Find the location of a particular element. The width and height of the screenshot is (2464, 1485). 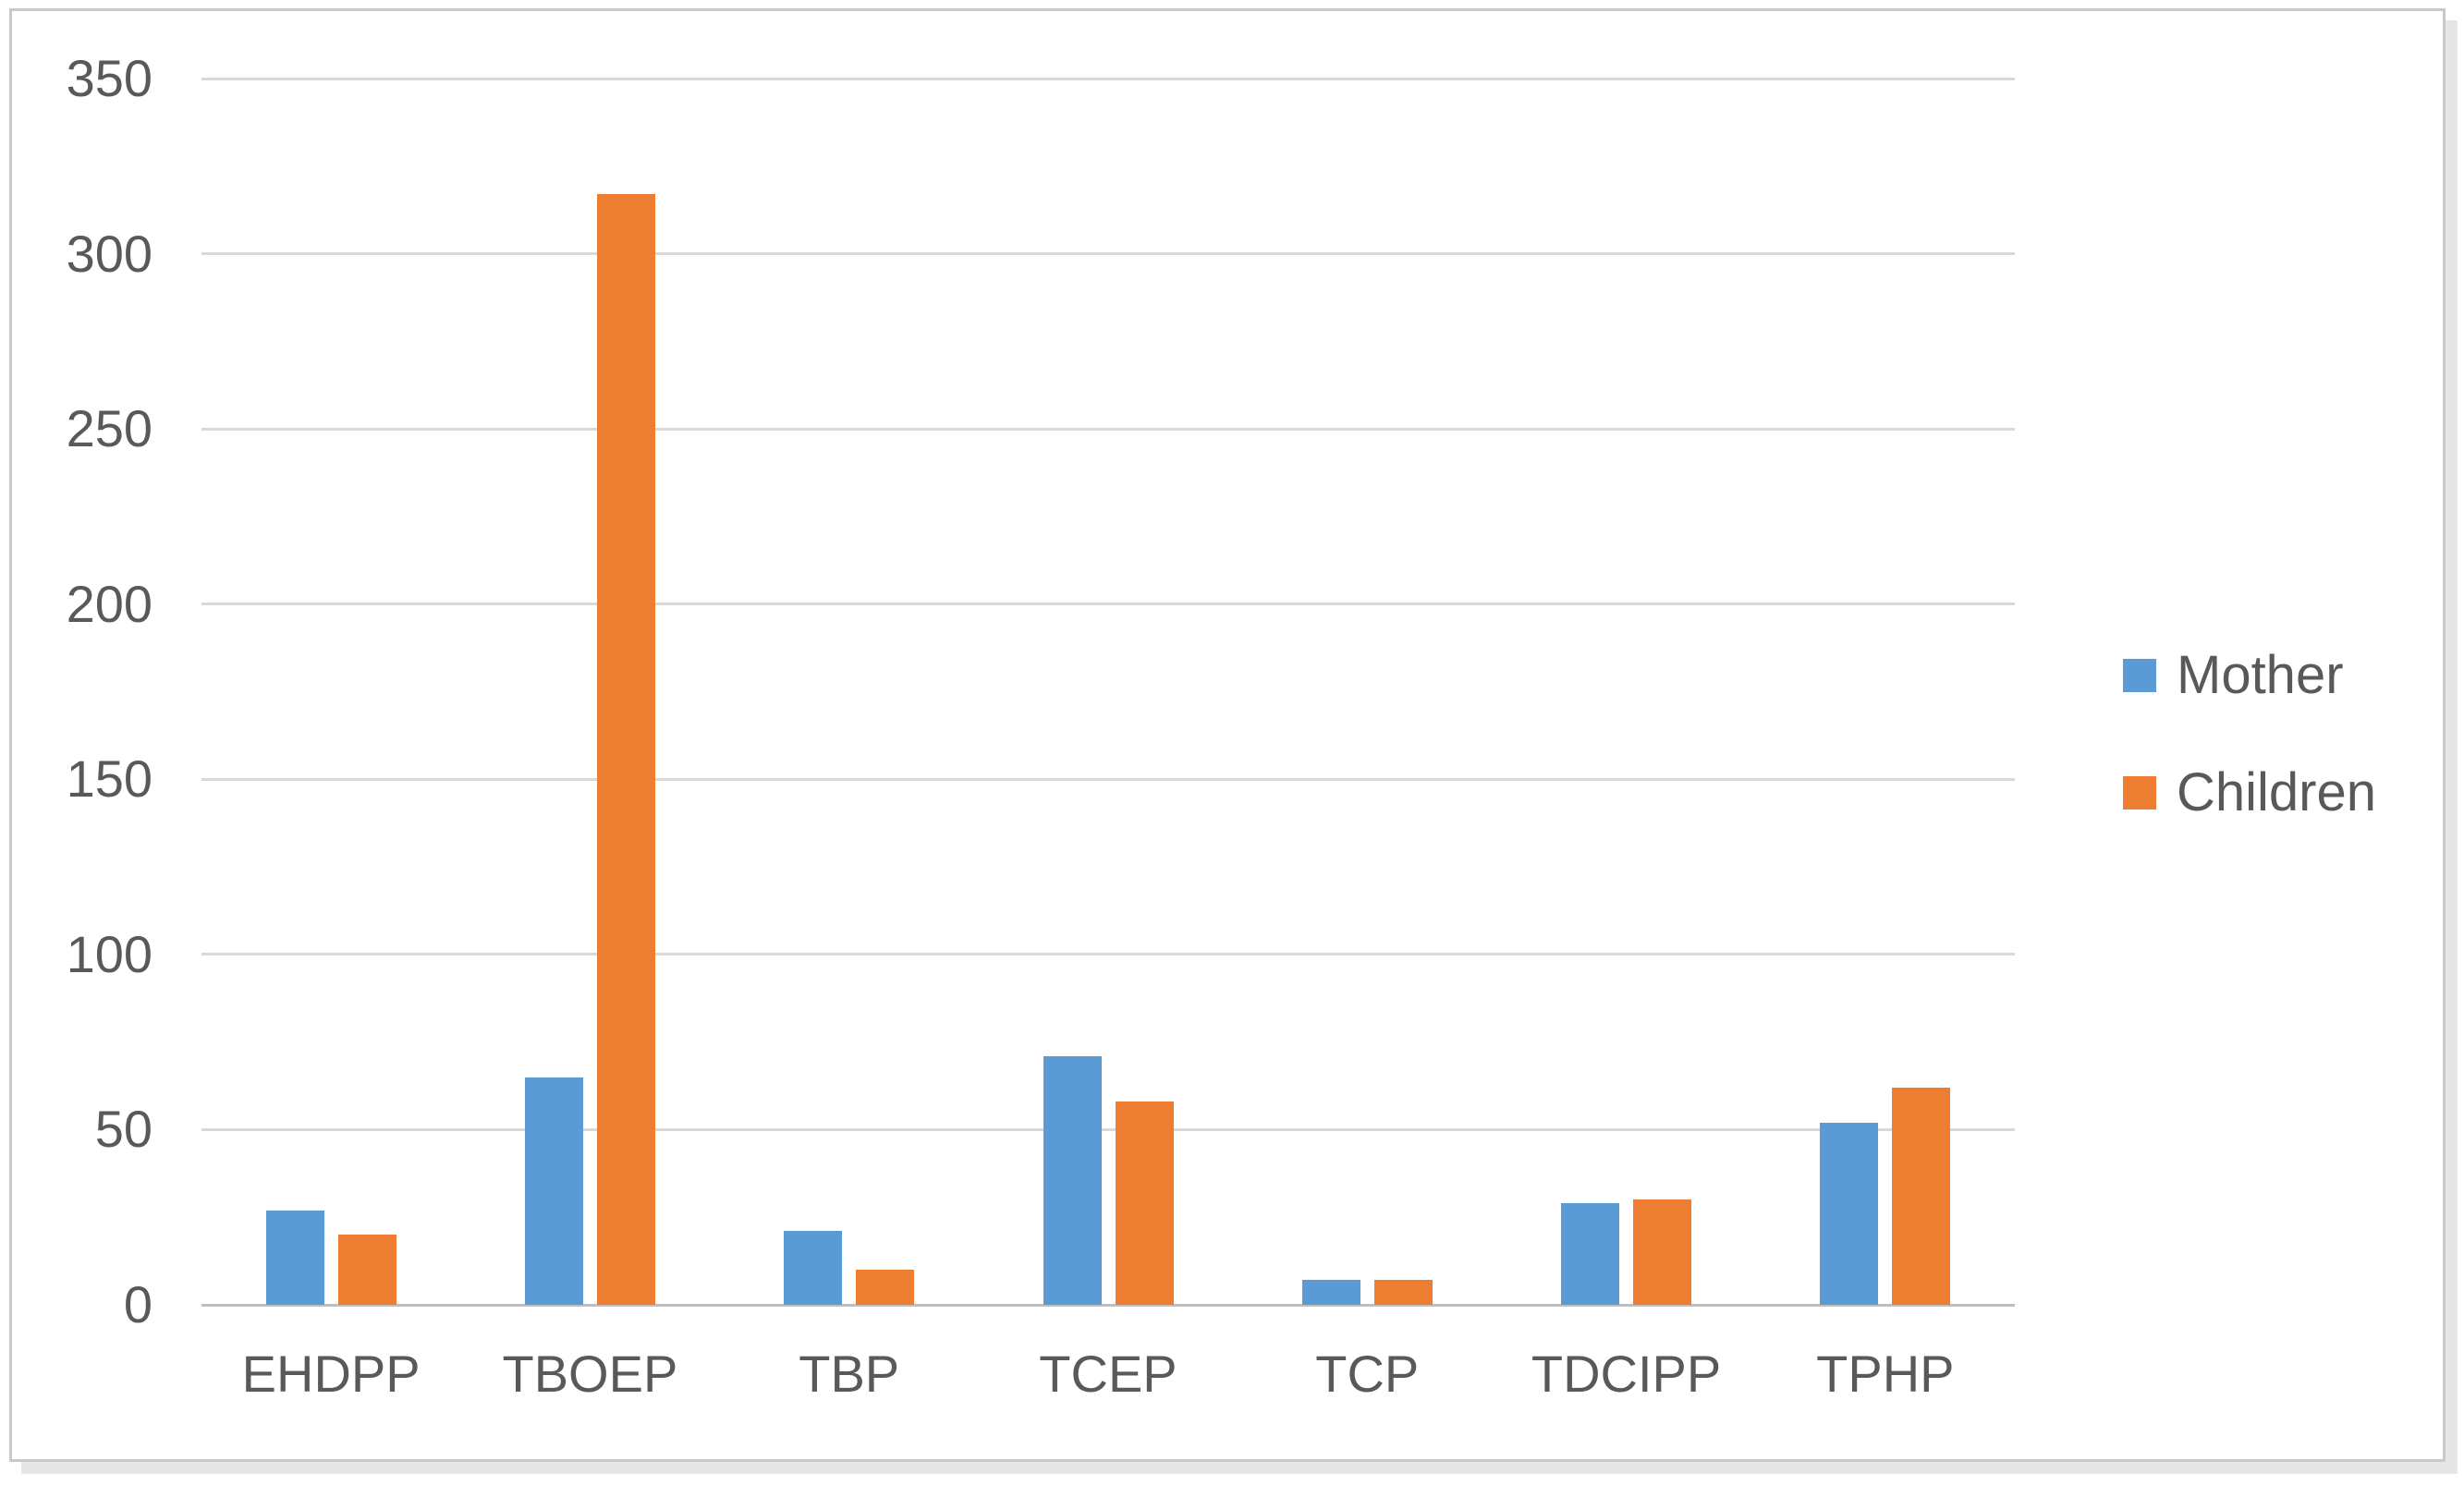

children-series-swatch is located at coordinates (2139, 792).